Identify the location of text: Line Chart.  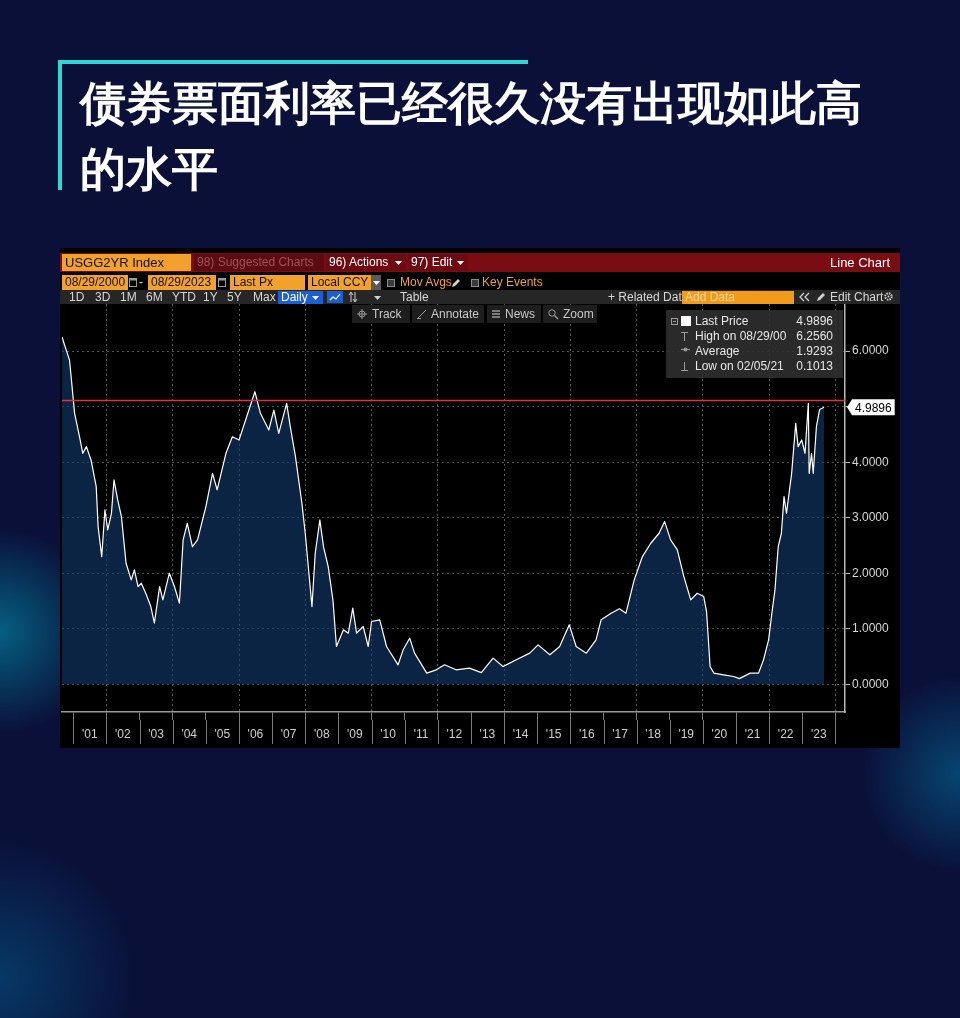
(860, 262).